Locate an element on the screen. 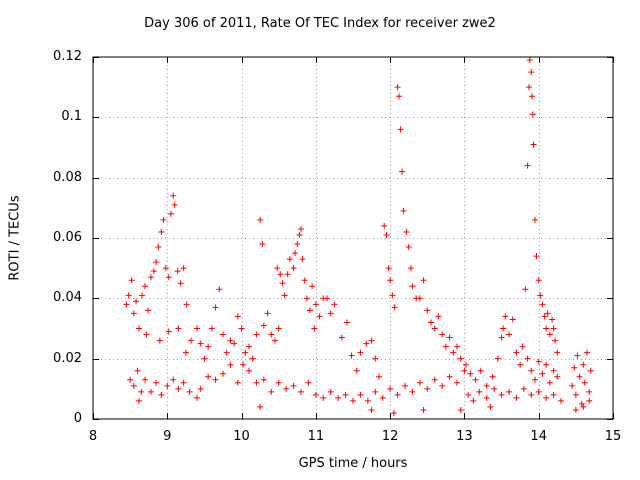 The height and width of the screenshot is (480, 640). x-tick-label: 9 is located at coordinates (167, 436).